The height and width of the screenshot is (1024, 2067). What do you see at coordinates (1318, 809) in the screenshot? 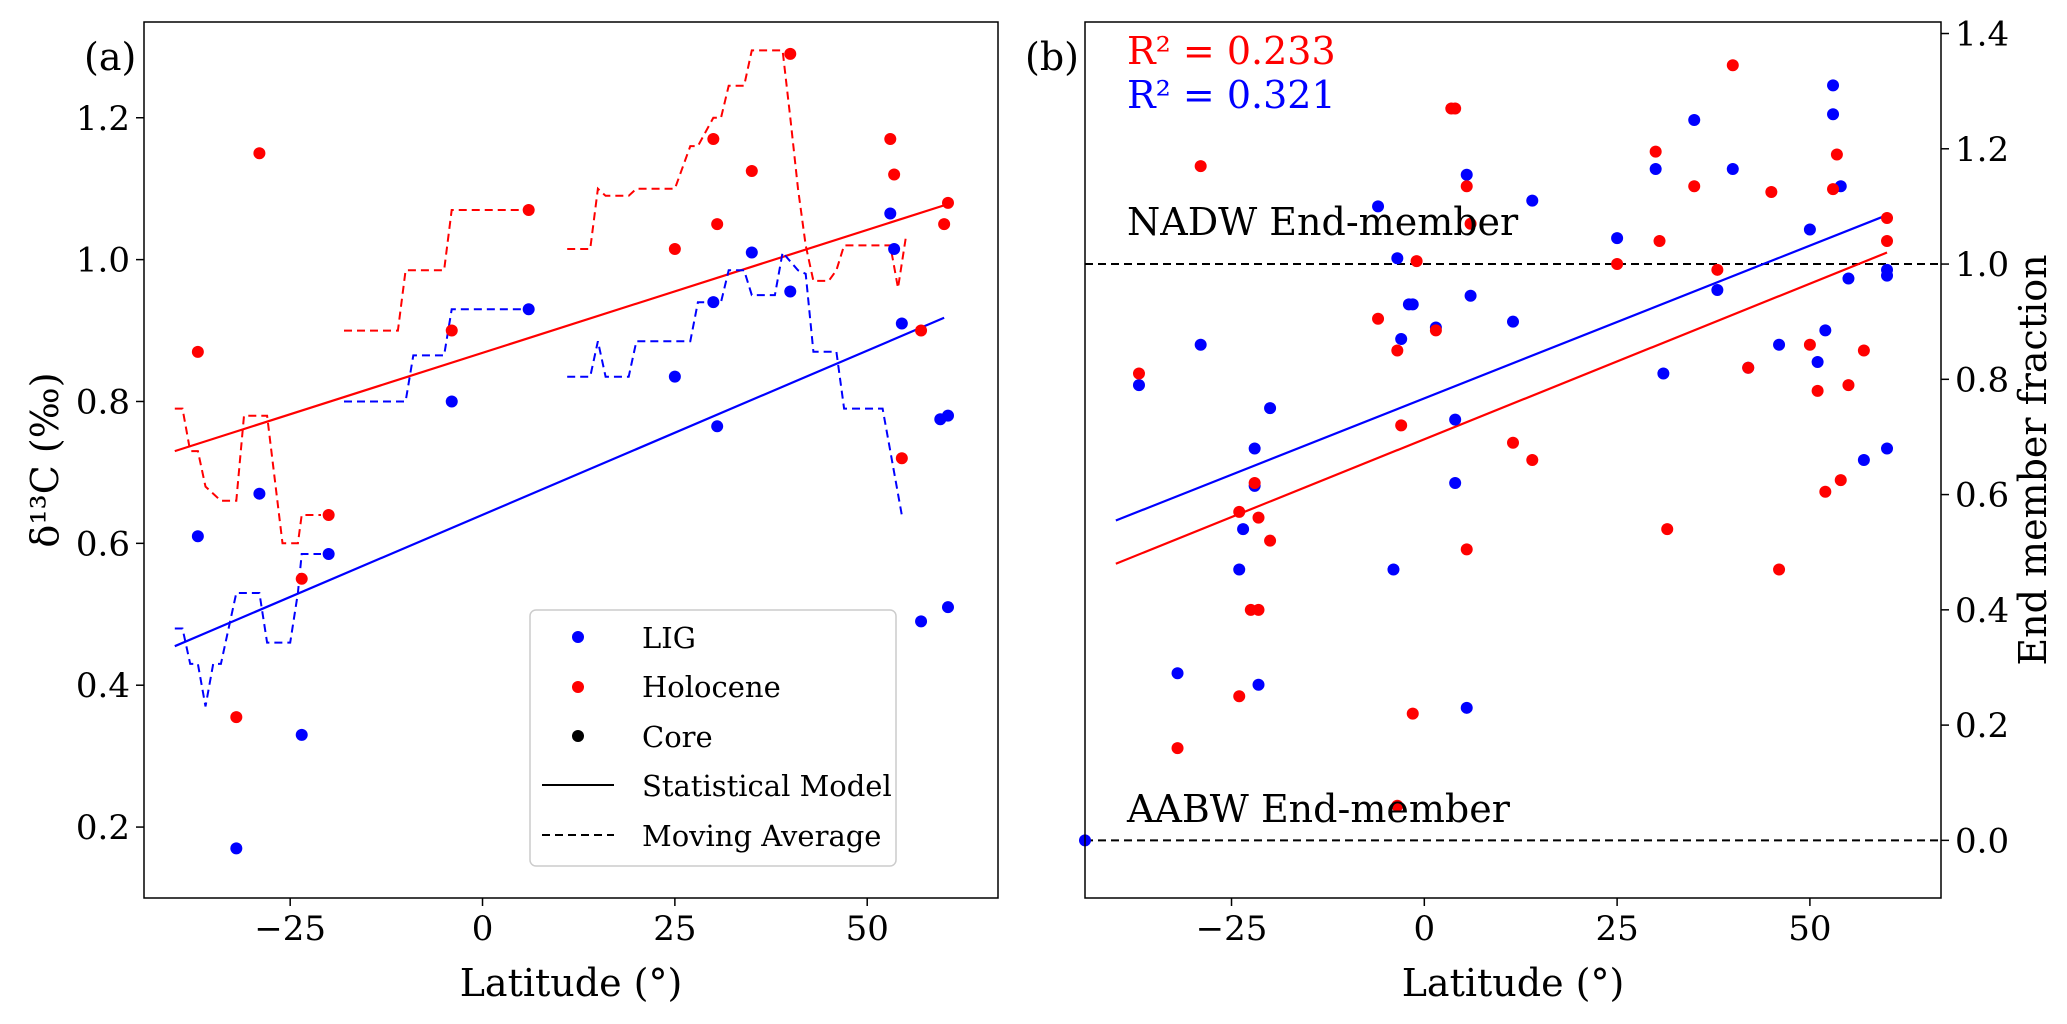
I see `aabw-end-member-label: AABW End-member` at bounding box center [1318, 809].